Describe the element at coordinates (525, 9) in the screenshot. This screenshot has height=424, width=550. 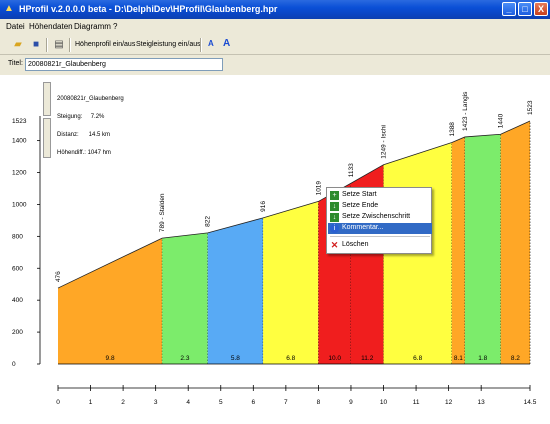
I see `maximize-button: □` at that location.